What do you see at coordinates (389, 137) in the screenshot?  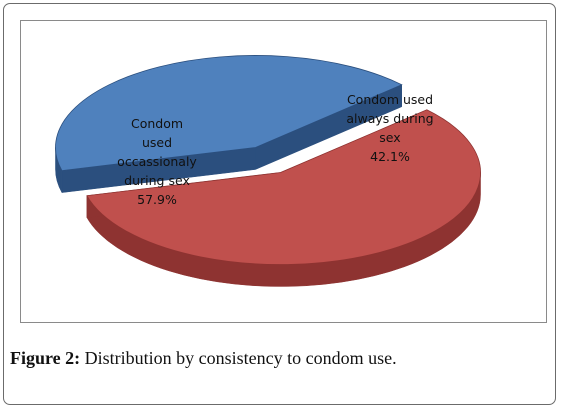 I see `slice-label-line: sex` at bounding box center [389, 137].